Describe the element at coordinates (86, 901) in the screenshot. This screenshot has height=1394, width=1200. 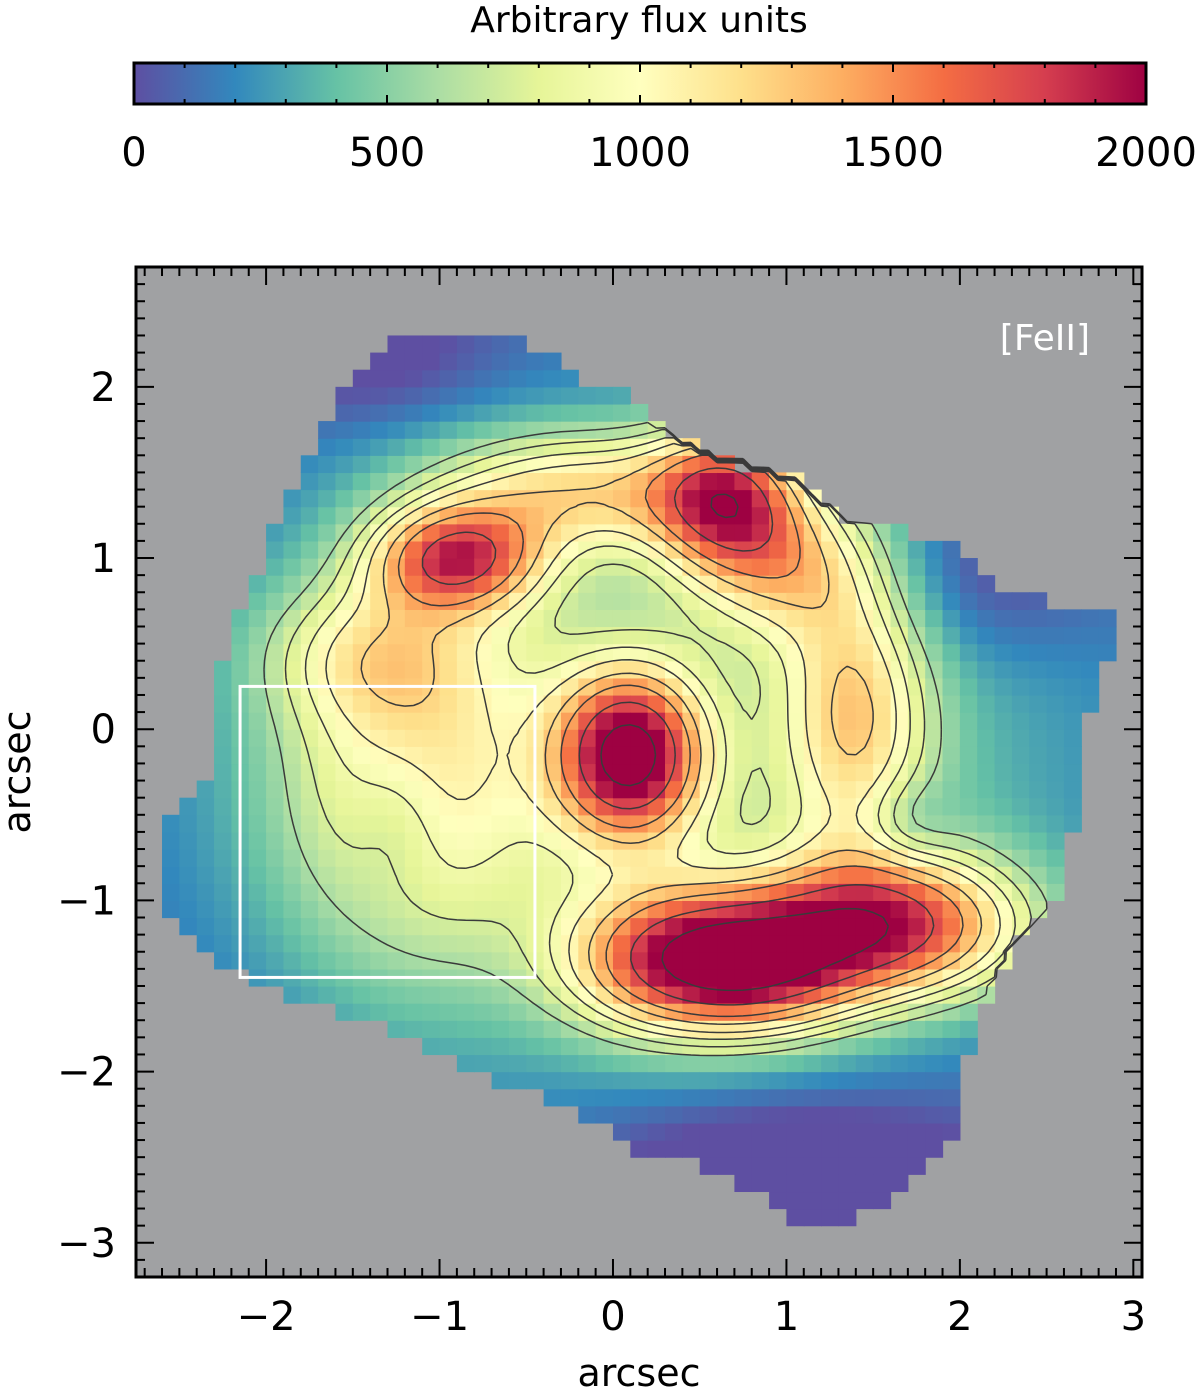
I see `y-tick-label: −1` at that location.